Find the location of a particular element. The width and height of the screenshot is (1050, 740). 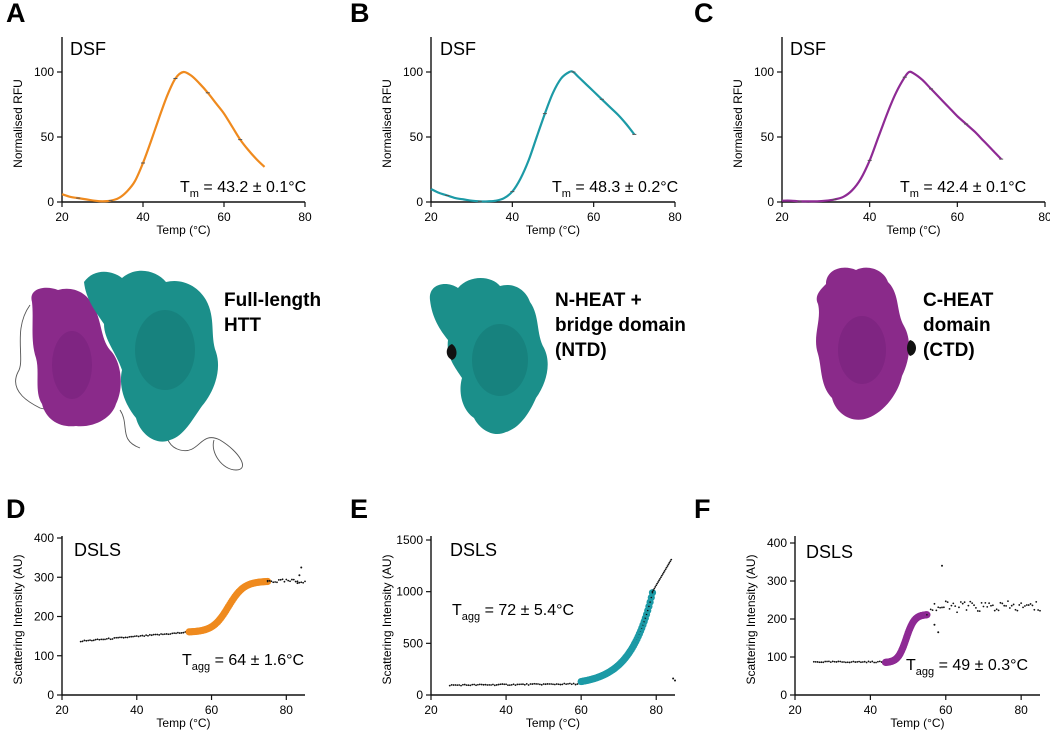

structure-full-length-htt is located at coordinates (129, 370).